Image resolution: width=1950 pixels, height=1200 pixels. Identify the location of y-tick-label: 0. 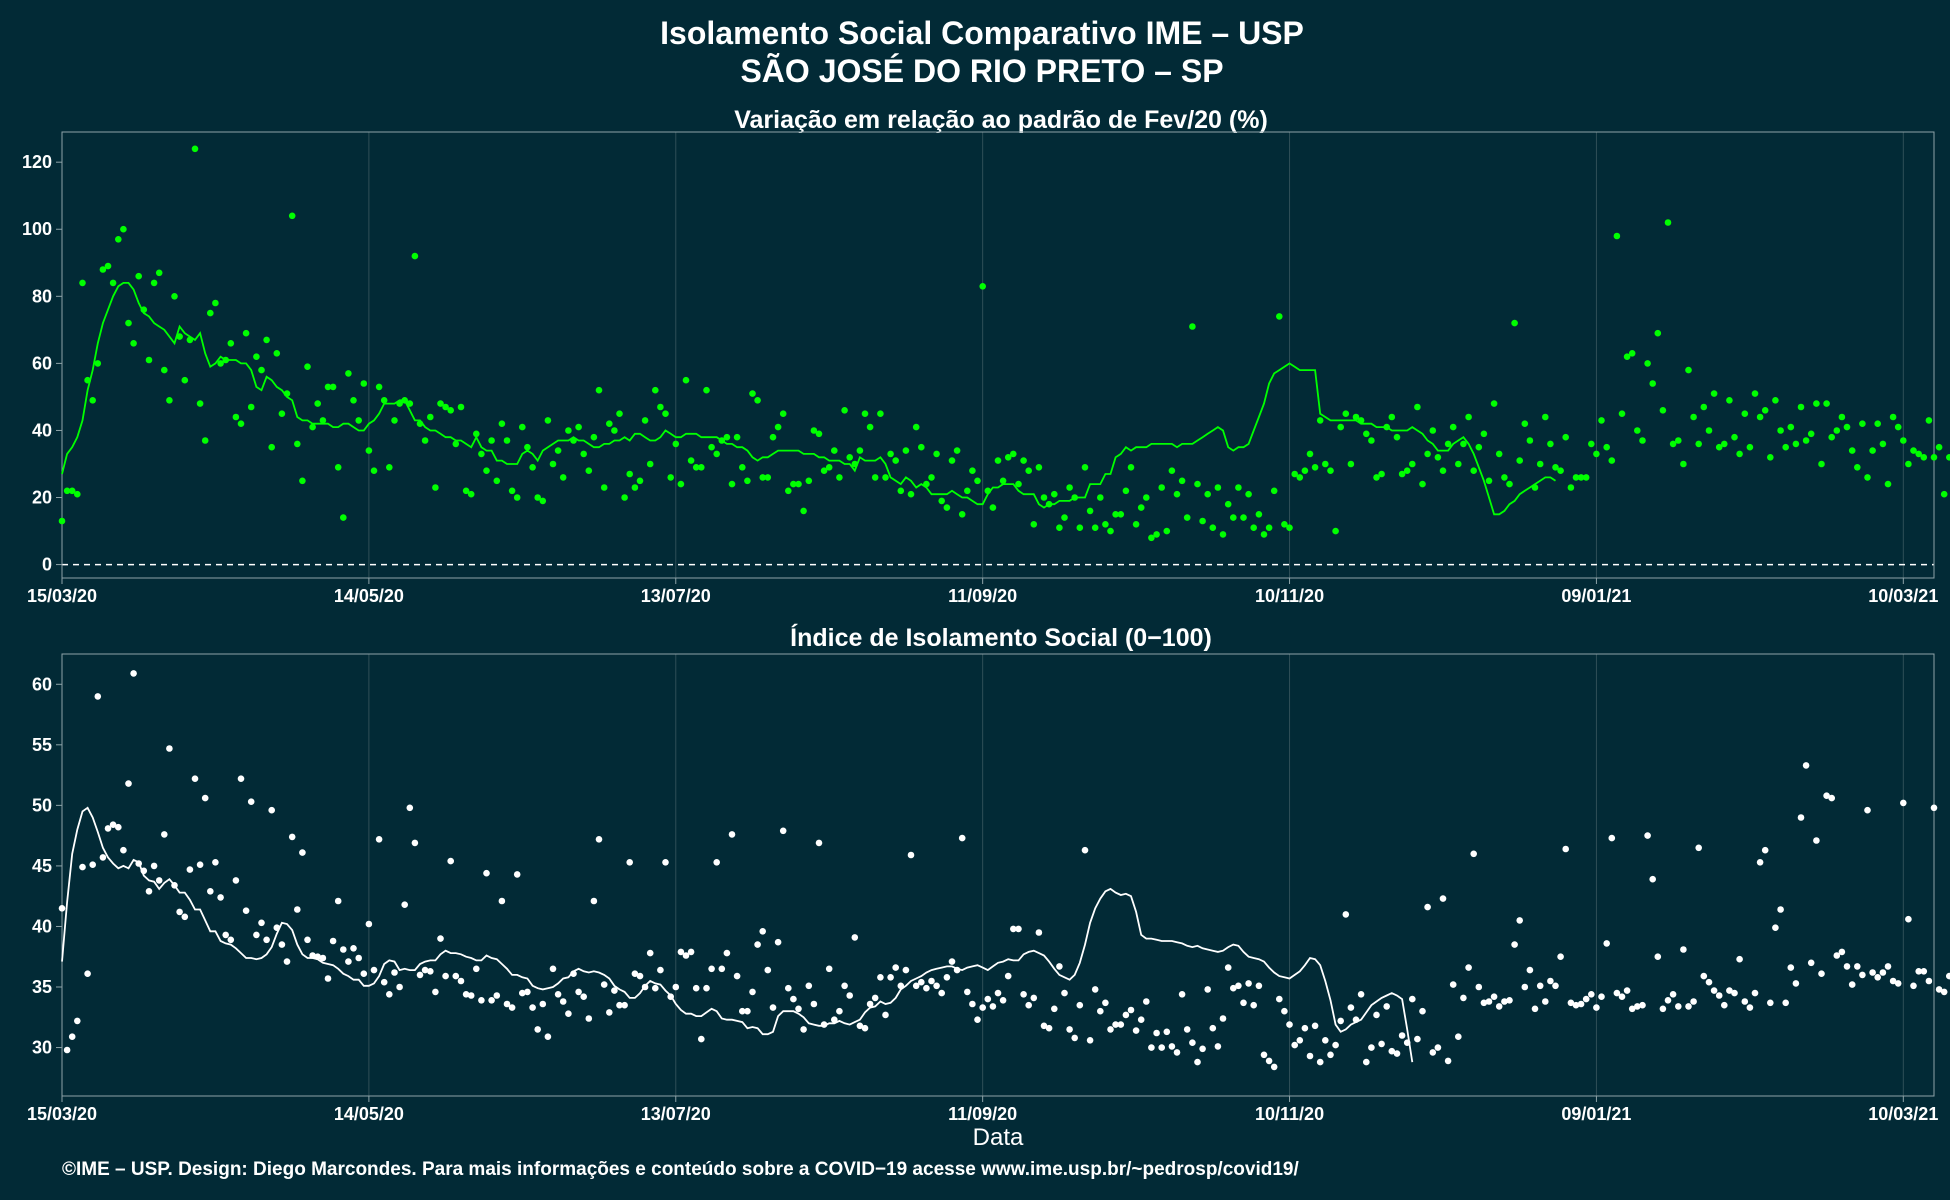
(47, 565).